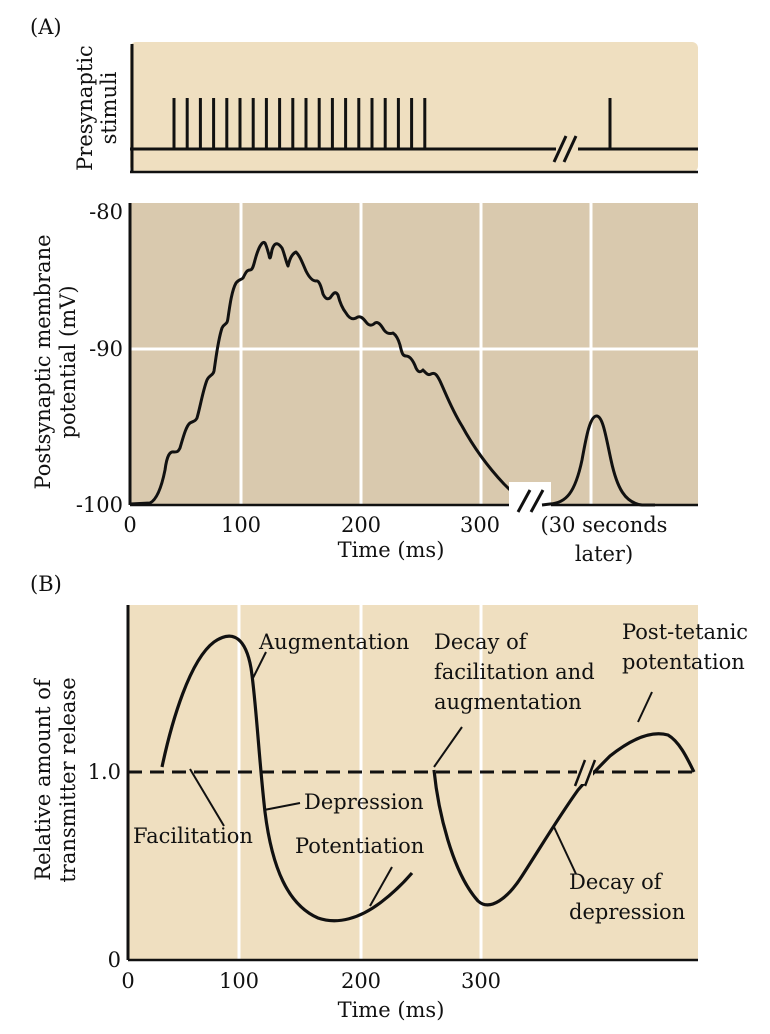 The image size is (770, 1034). Describe the element at coordinates (361, 981) in the screenshot. I see `xtick-b-200: 200` at that location.